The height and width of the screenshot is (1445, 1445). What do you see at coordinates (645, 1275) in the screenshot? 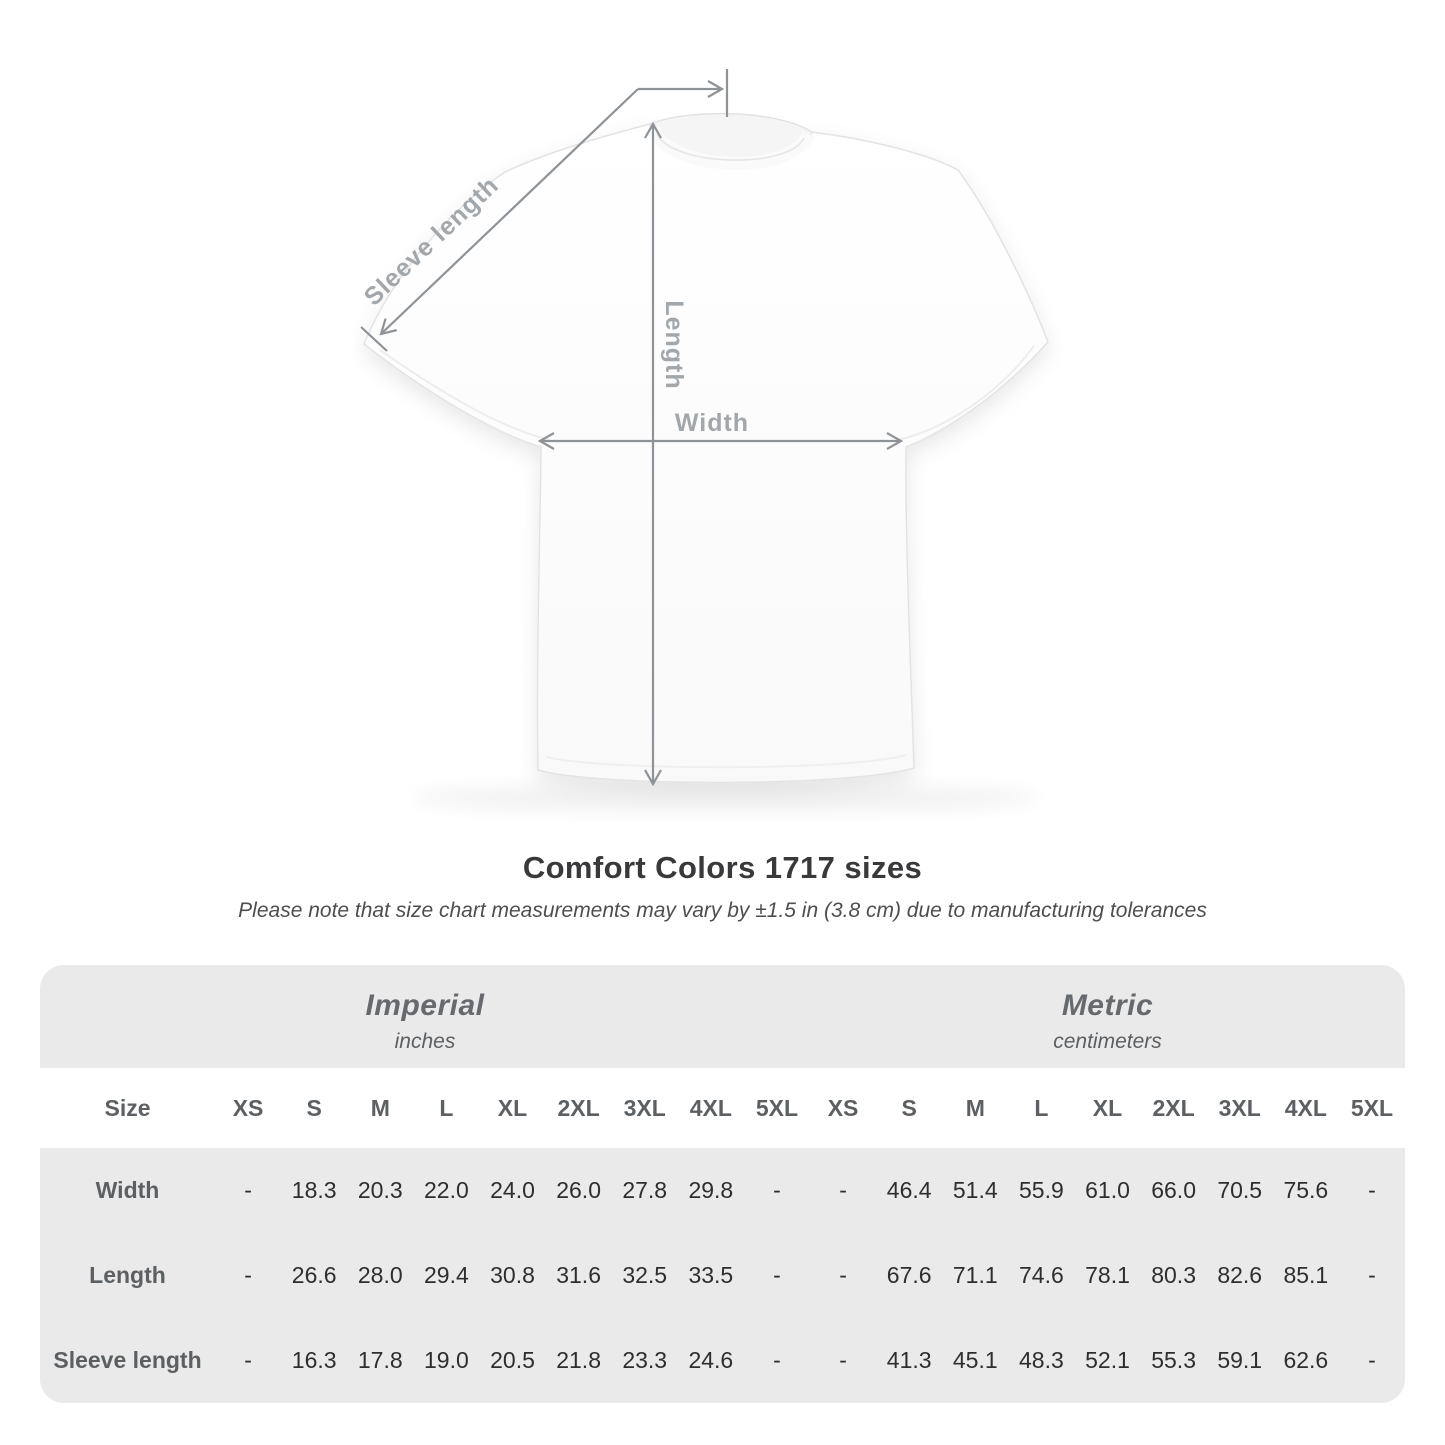
I see `value-cell-imperial: 32.5` at bounding box center [645, 1275].